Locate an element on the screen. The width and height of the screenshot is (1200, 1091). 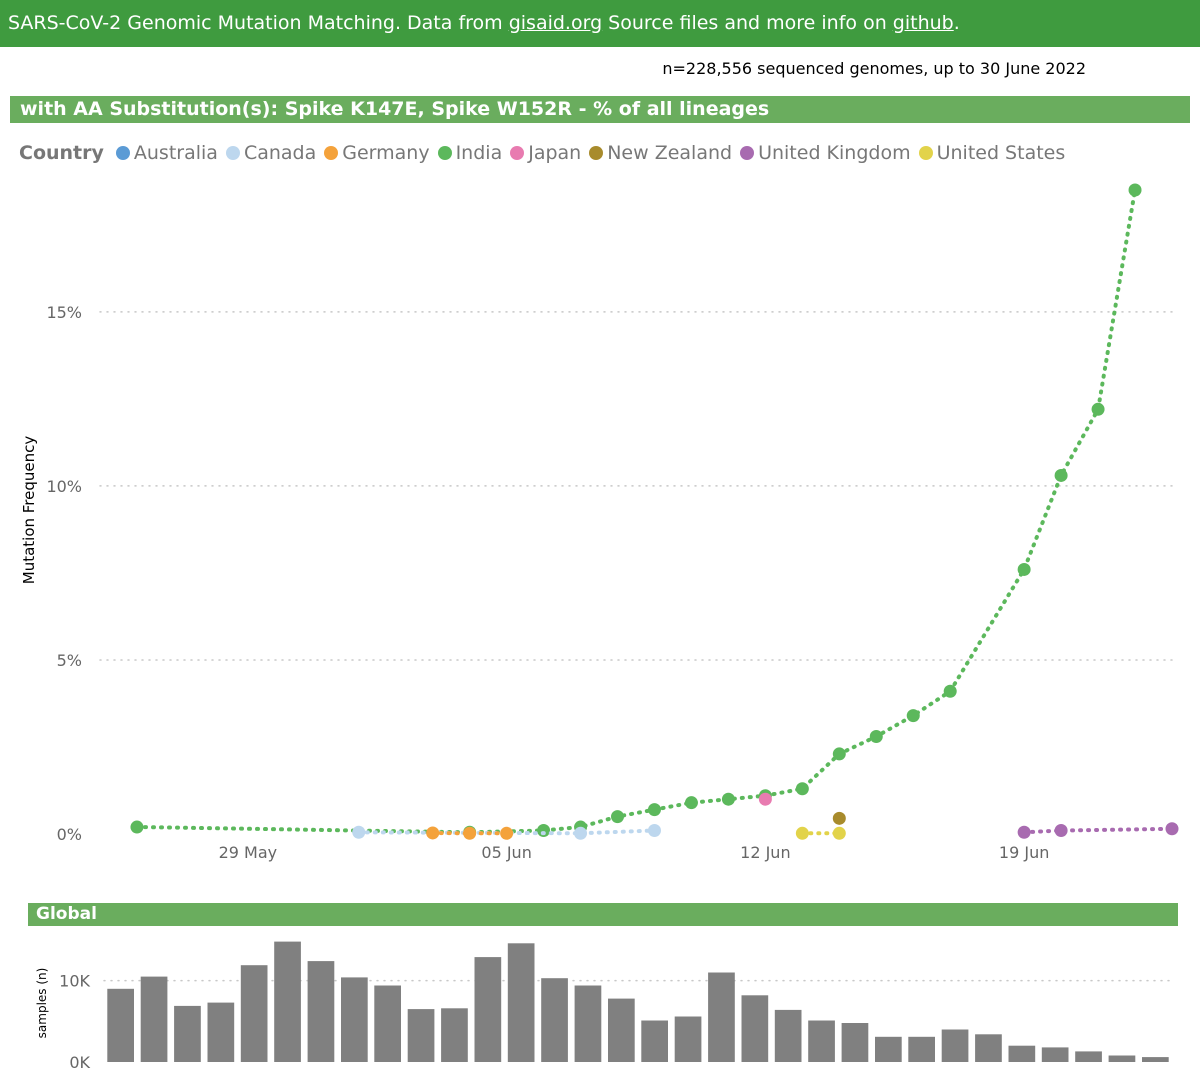
legend-item: United States is located at coordinates (992, 153).